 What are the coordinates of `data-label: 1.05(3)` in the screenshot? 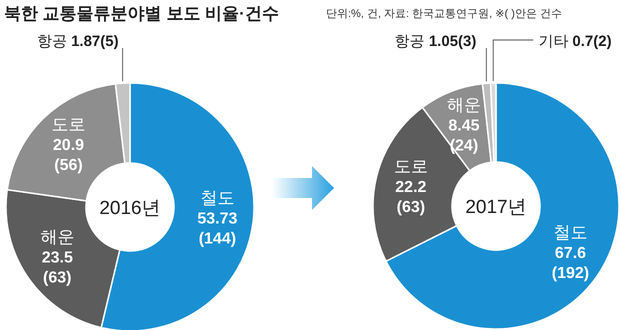 It's located at (452, 41).